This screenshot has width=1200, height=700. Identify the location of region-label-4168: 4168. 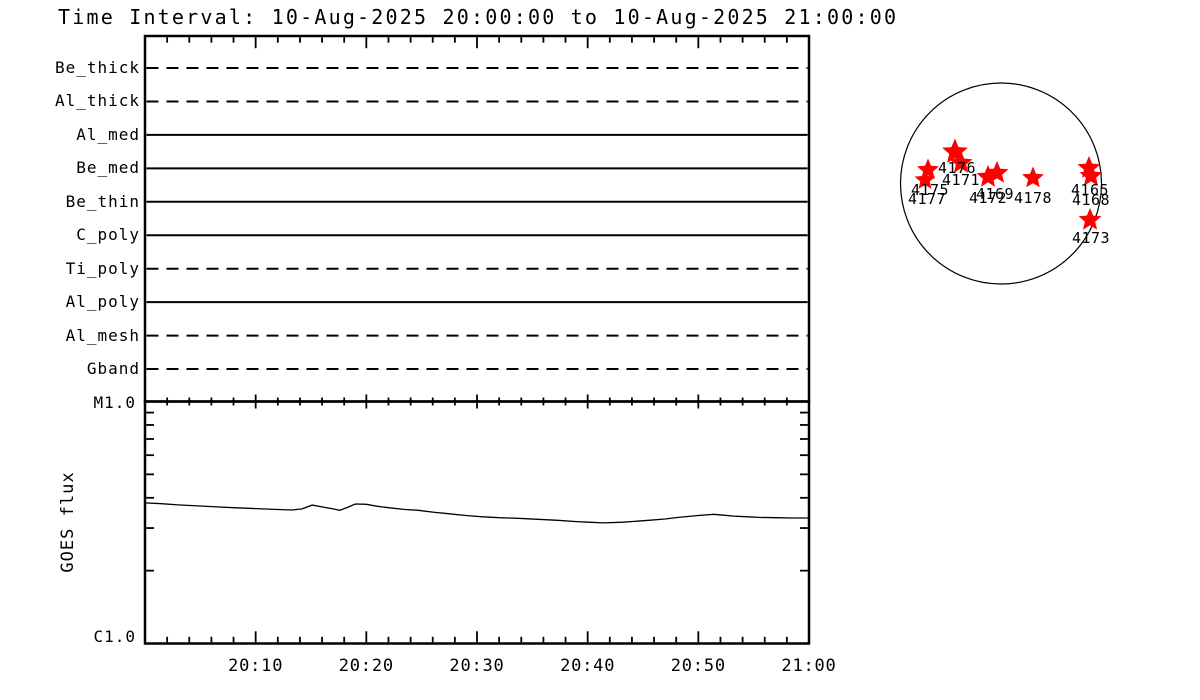
(1091, 200).